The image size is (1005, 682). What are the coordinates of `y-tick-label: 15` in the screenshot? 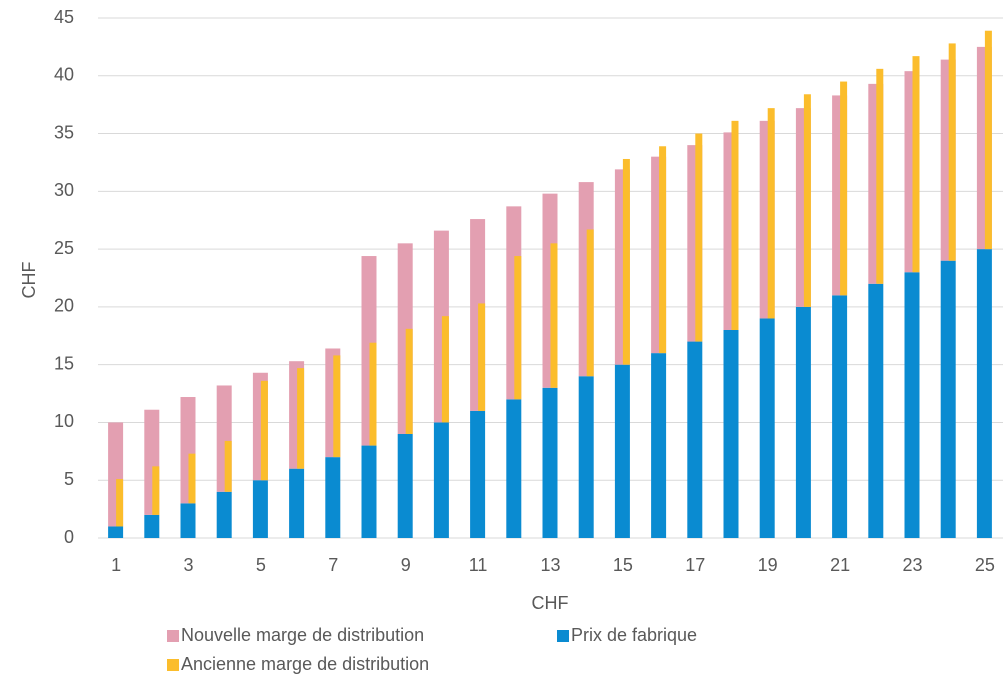 It's located at (64, 363).